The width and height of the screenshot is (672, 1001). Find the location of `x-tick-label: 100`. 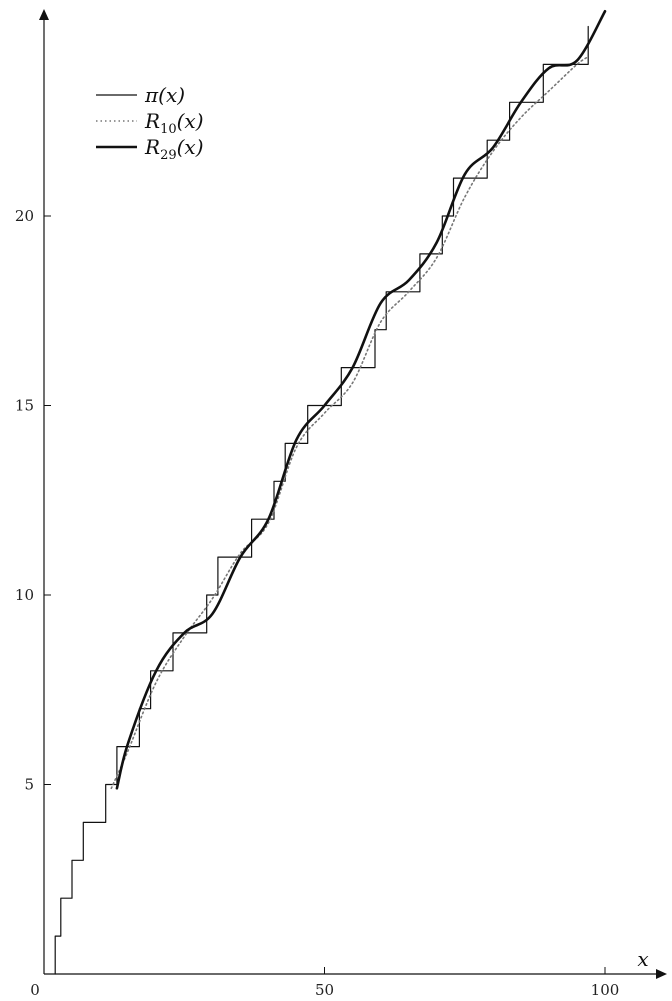

x-tick-label: 100 is located at coordinates (605, 990).